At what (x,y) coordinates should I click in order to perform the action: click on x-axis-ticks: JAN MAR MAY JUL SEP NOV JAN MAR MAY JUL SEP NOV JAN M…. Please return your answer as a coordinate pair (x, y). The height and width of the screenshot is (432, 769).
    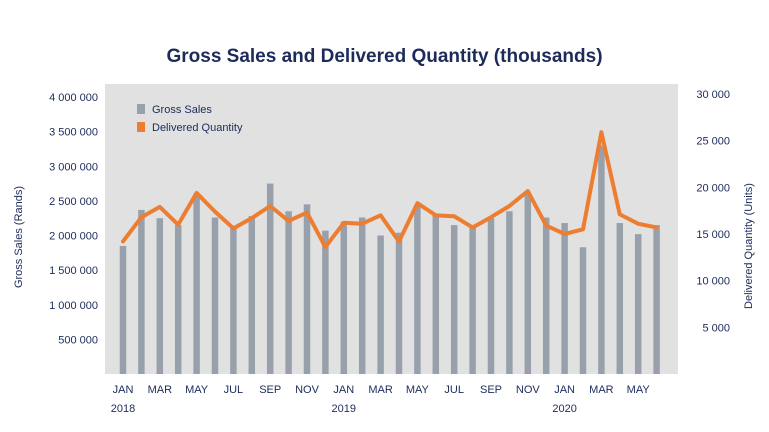
    Looking at the image, I should click on (382, 390).